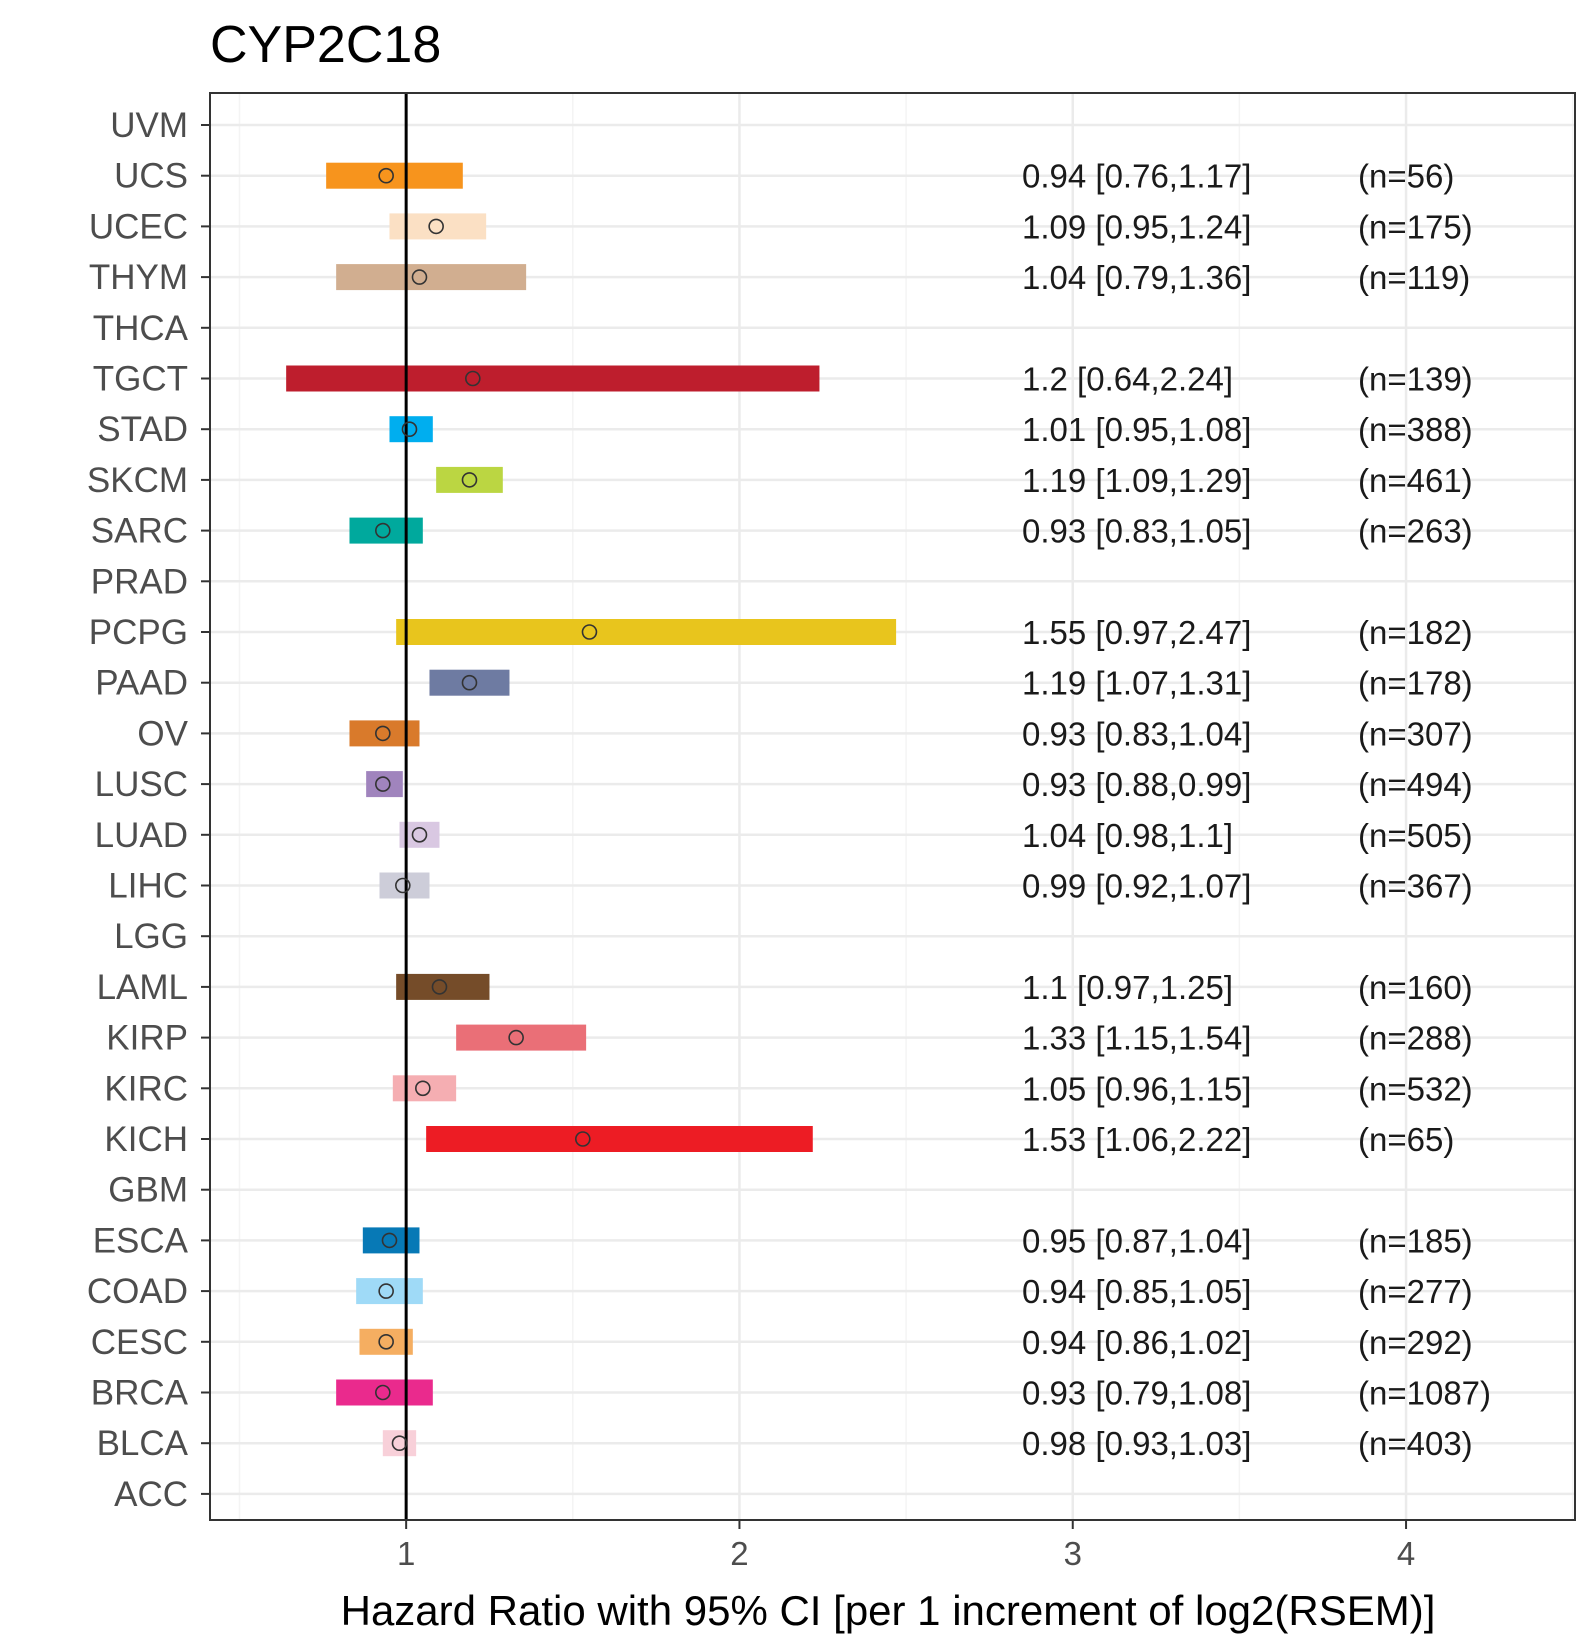 Image resolution: width=1590 pixels, height=1650 pixels. Describe the element at coordinates (1415, 1342) in the screenshot. I see `n-label-cesc: (n=292)` at that location.